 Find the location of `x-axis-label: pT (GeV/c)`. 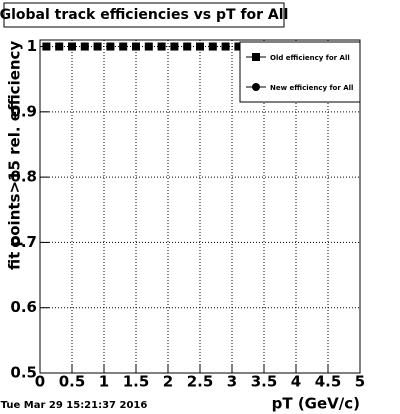

x-axis-label: pT (GeV/c) is located at coordinates (316, 404).